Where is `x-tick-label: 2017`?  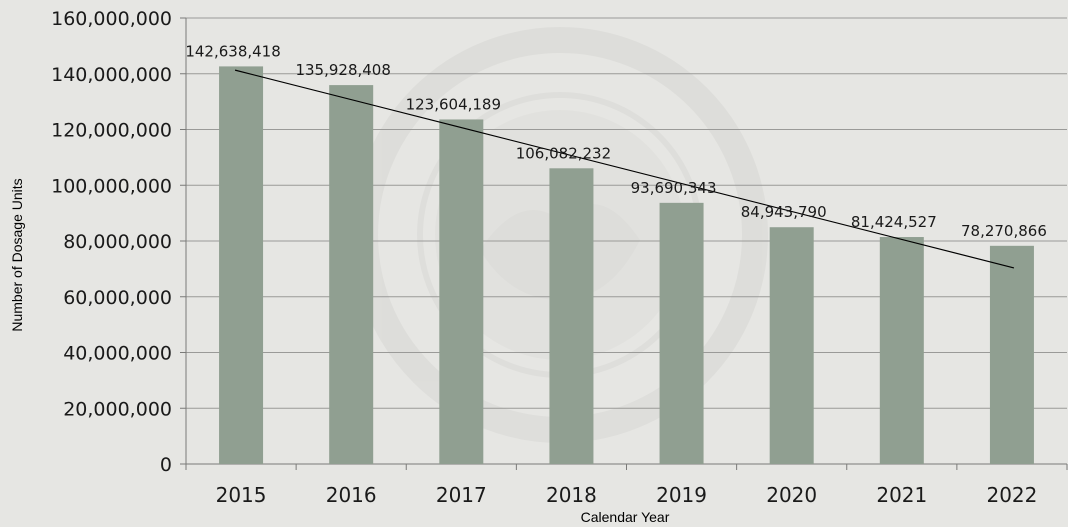 x-tick-label: 2017 is located at coordinates (461, 495).